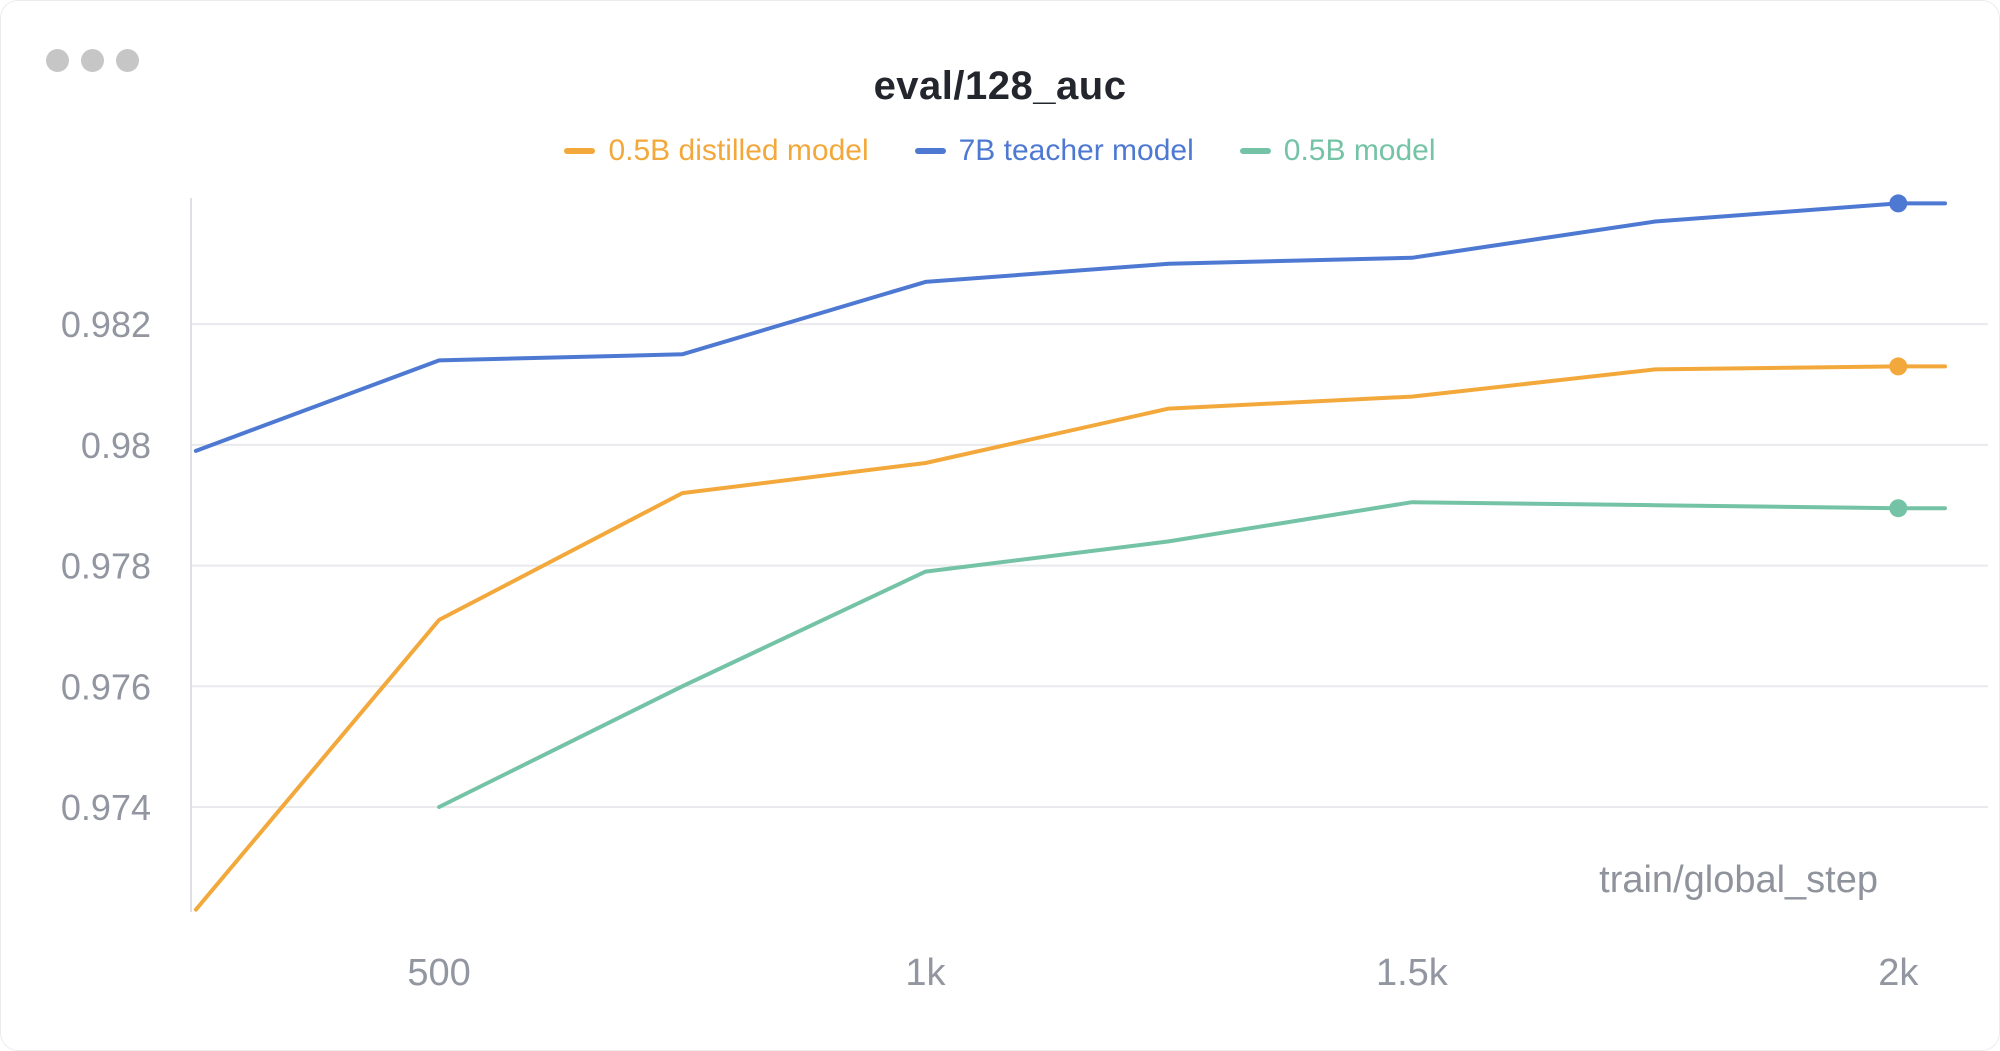  I want to click on legend-item-teacher: 7B teacher model, so click(1054, 150).